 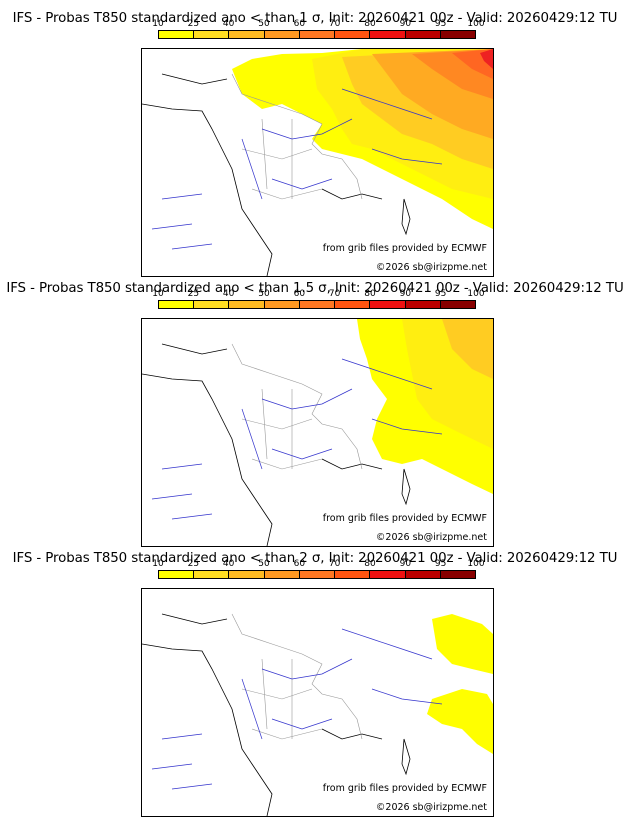 I want to click on prob-zone-p80, so click(x=486, y=59).